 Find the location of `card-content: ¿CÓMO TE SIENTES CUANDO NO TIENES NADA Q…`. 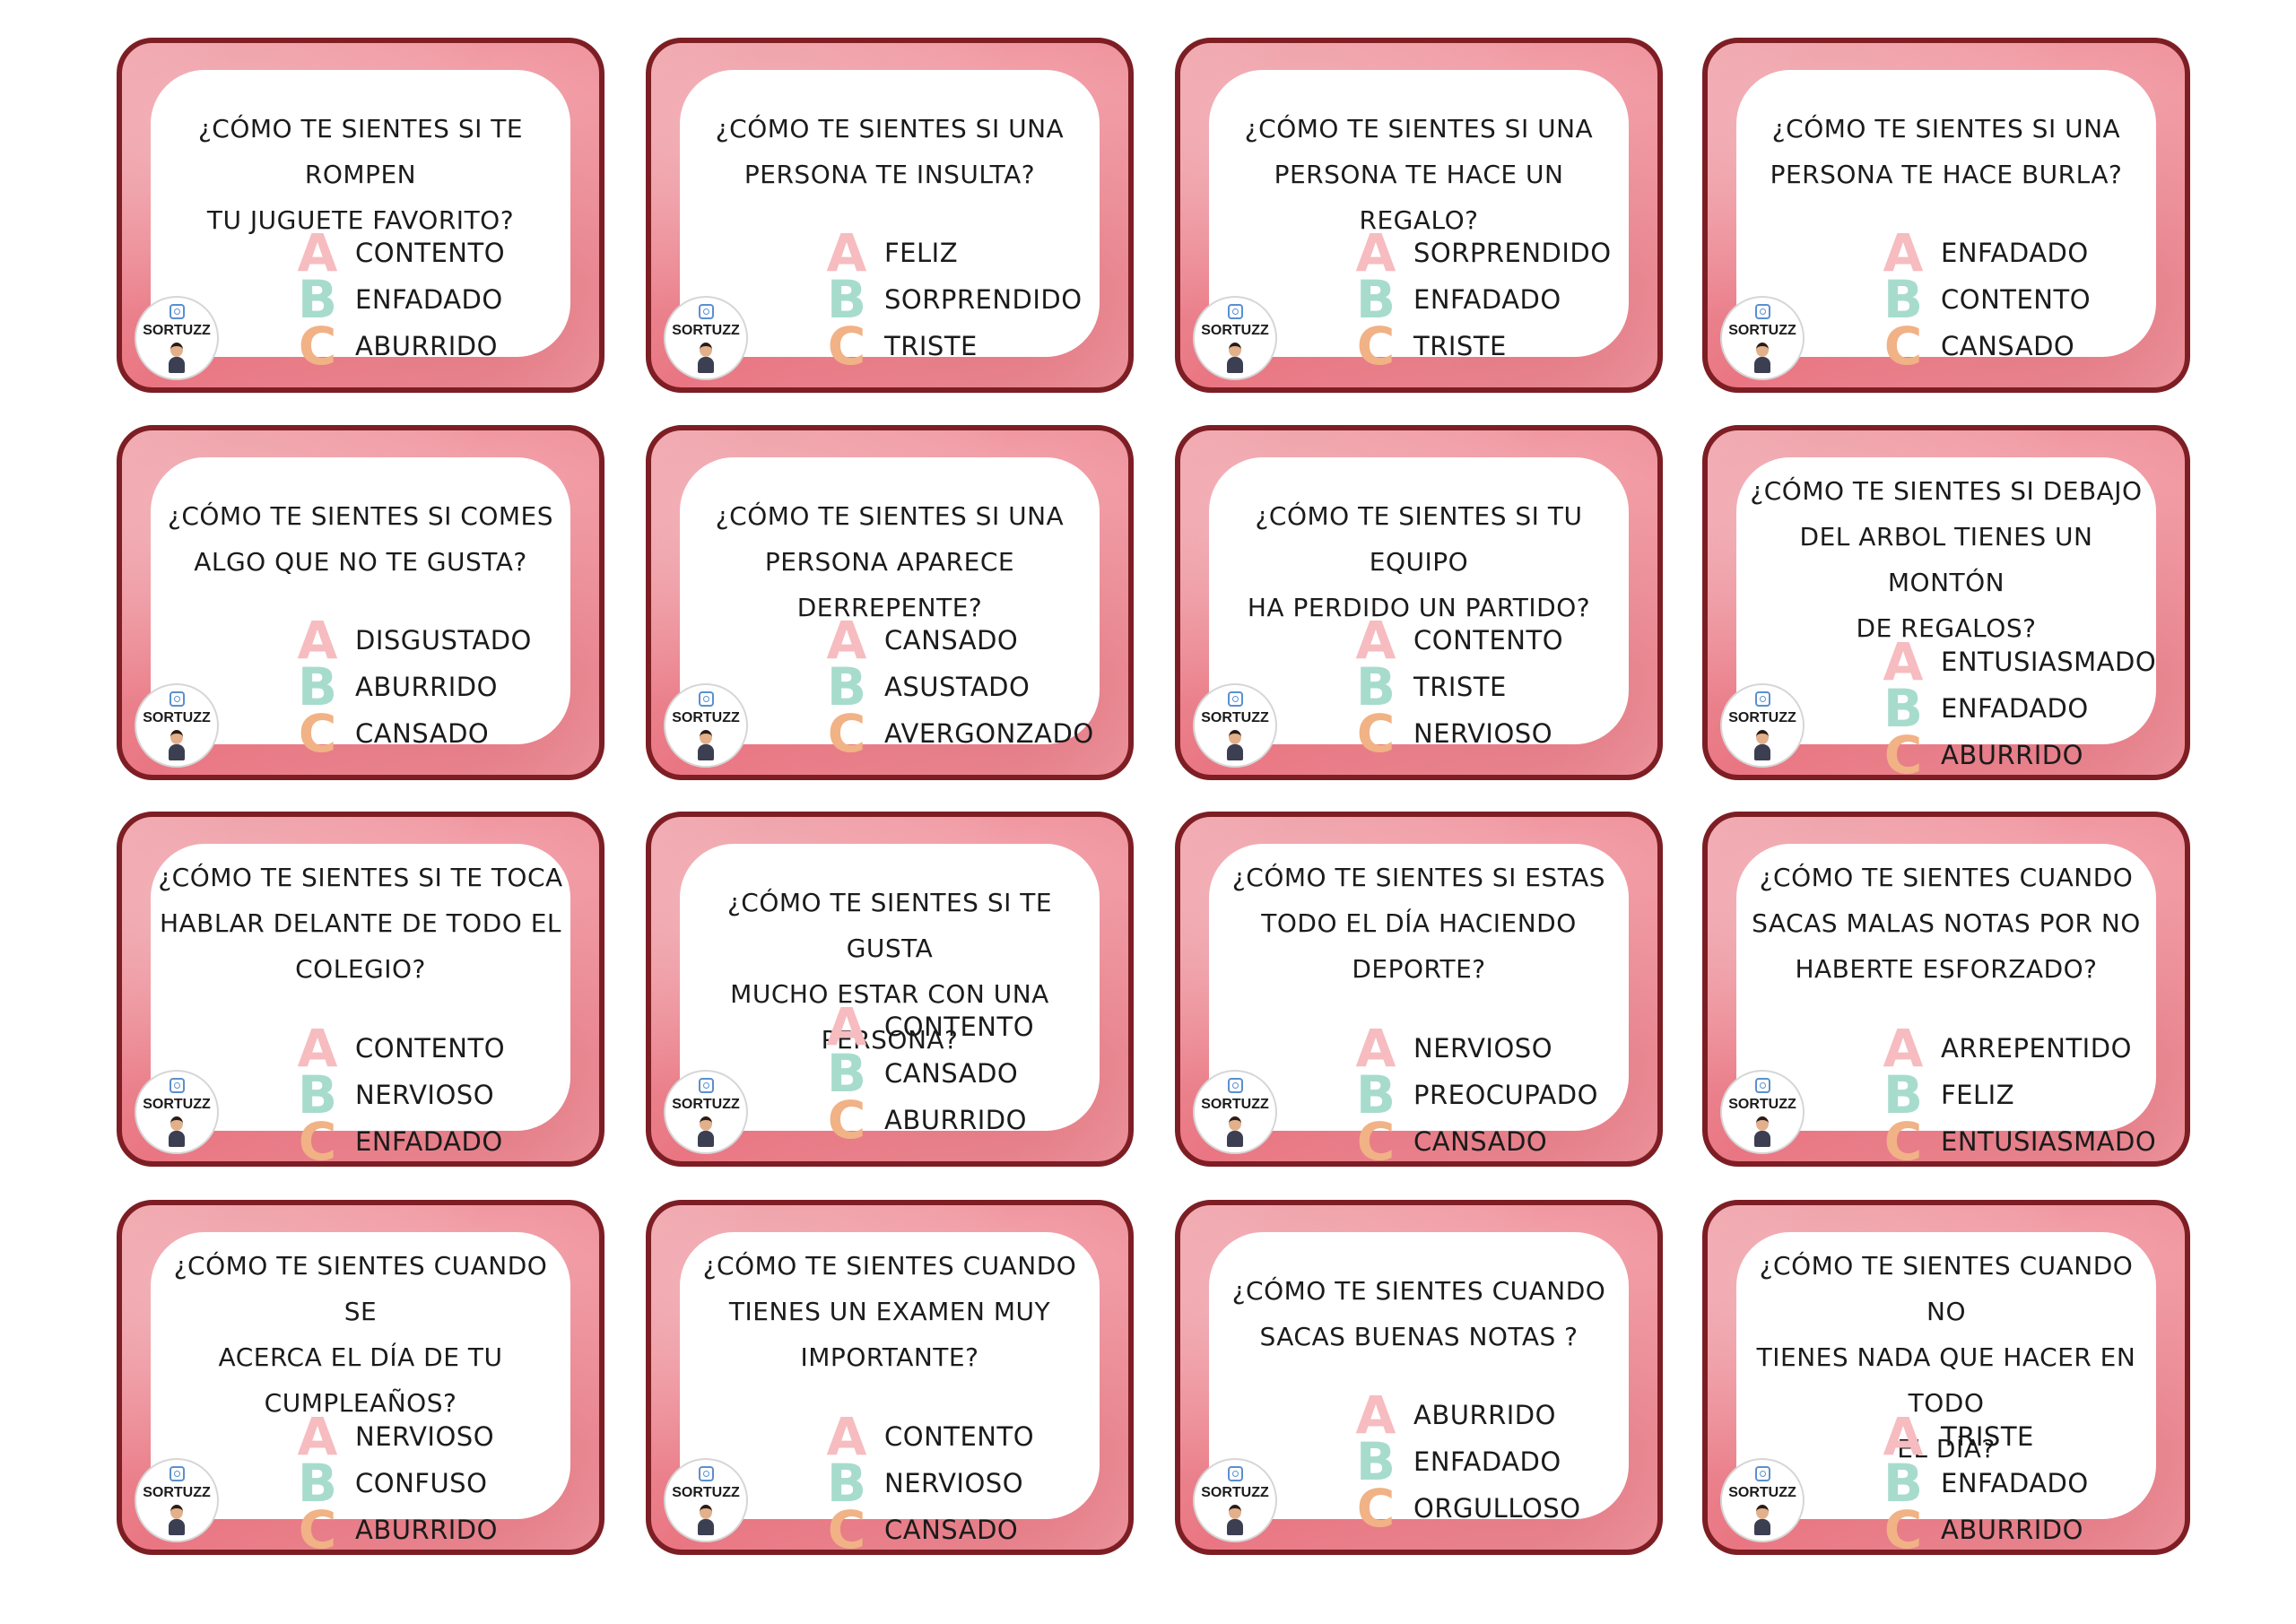

card-content: ¿CÓMO TE SIENTES CUANDO NO TIENES NADA Q… is located at coordinates (1946, 1391).